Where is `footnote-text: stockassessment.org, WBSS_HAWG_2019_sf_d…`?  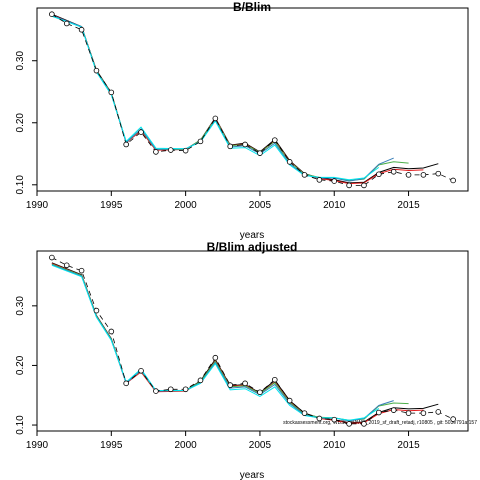
footnote-text: stockassessment.org, WBSS_HAWG_2019_sf_d… is located at coordinates (380, 423).